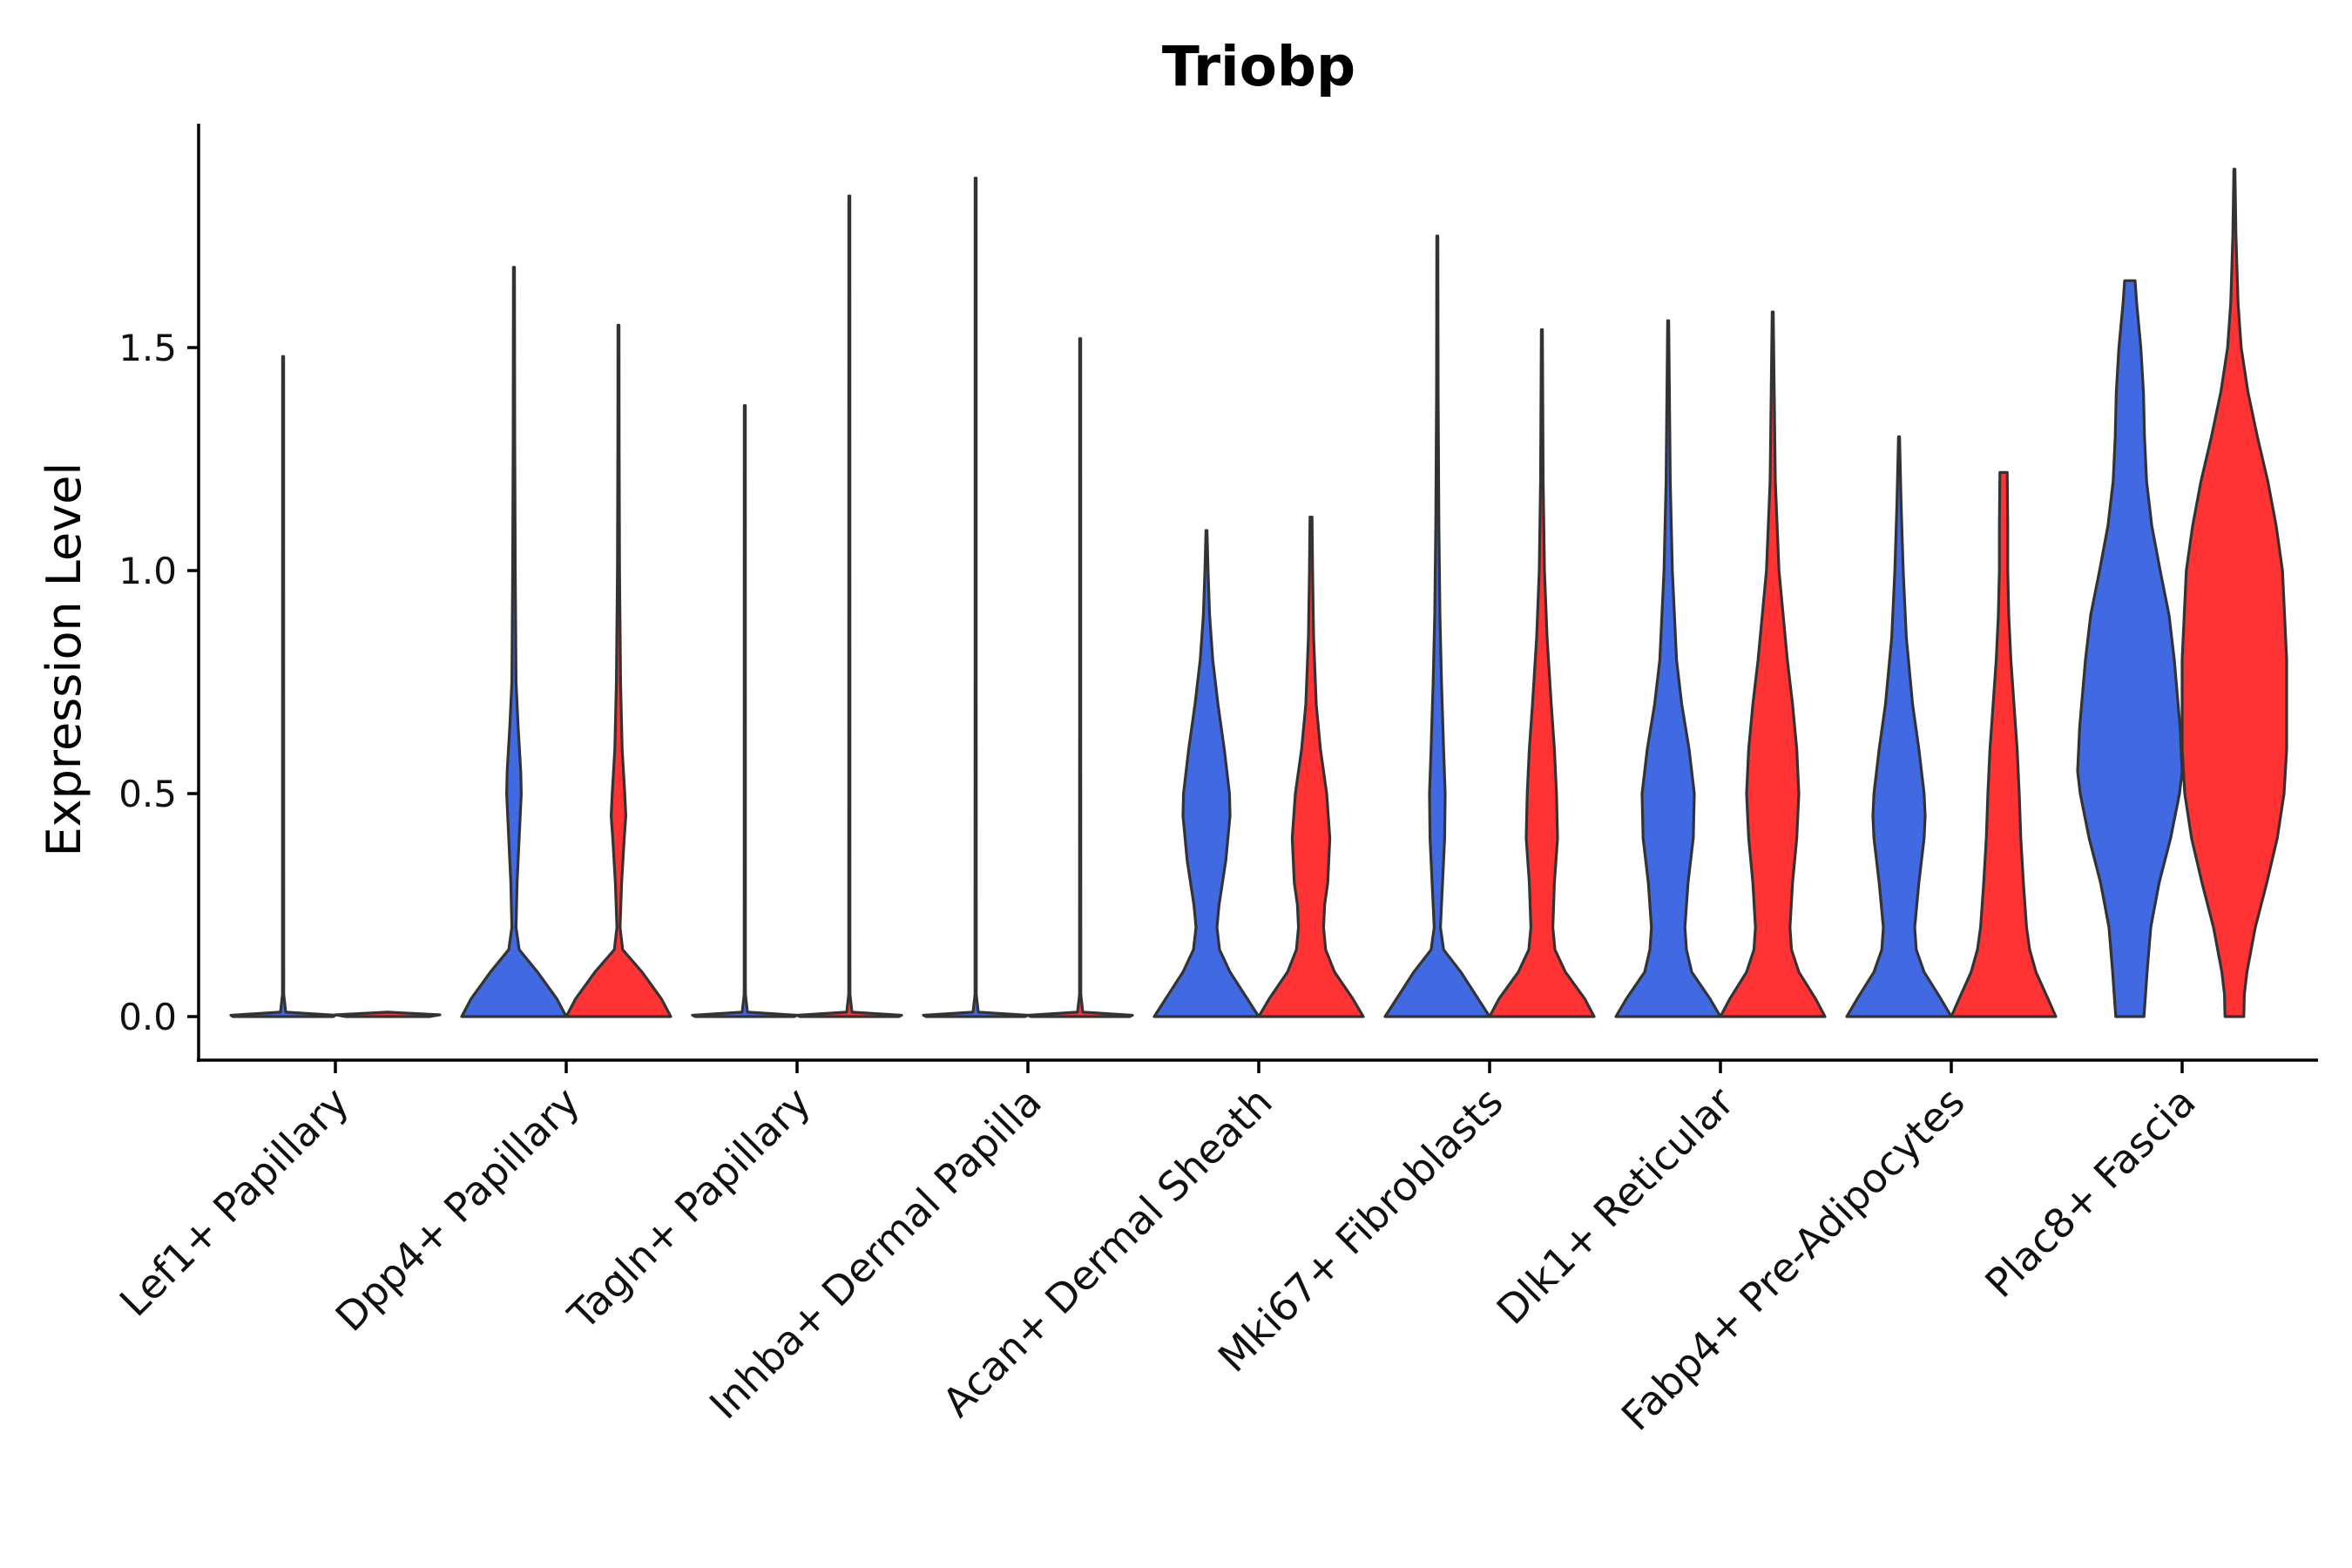 The width and height of the screenshot is (2352, 1568). What do you see at coordinates (1668, 668) in the screenshot?
I see `violin-dlk1-reticular-blue` at bounding box center [1668, 668].